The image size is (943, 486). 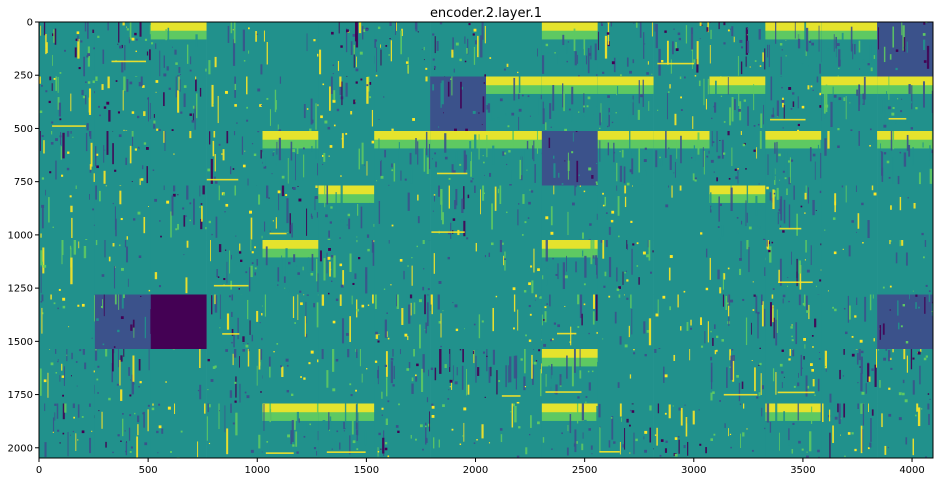 I want to click on x-tick-label: 1500, so click(x=366, y=470).